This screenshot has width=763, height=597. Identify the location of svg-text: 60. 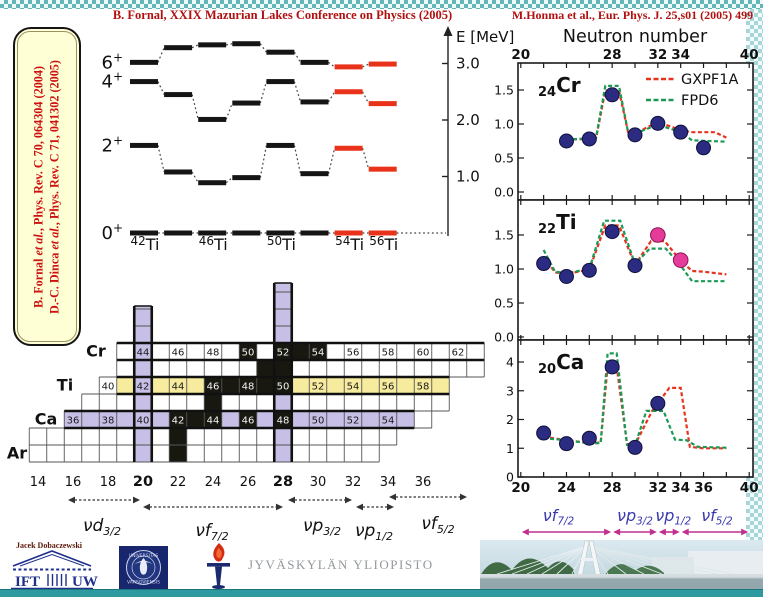
(423, 353).